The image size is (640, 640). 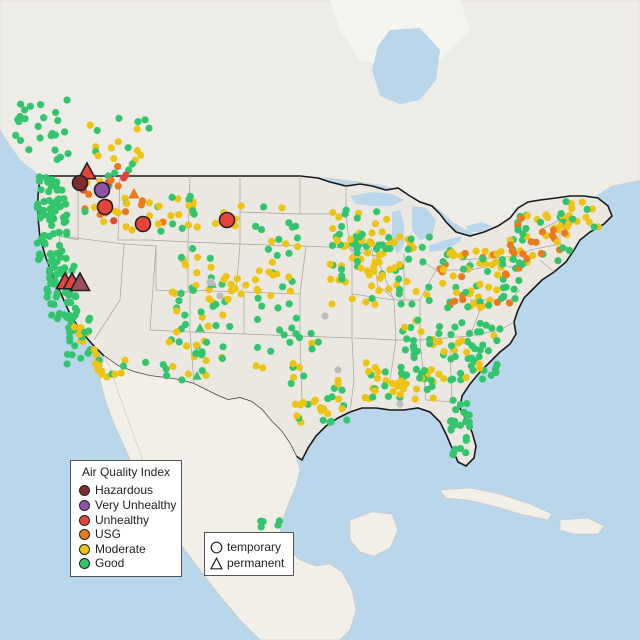 What do you see at coordinates (582, 526) in the screenshot?
I see `hispaniola-land` at bounding box center [582, 526].